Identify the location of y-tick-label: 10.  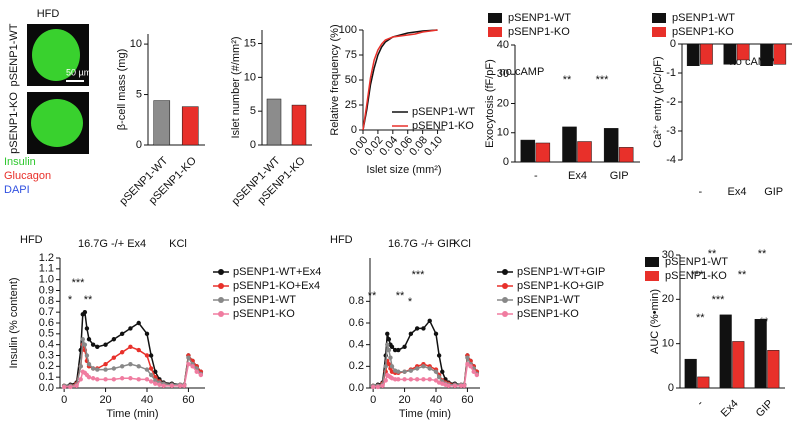
(136, 44).